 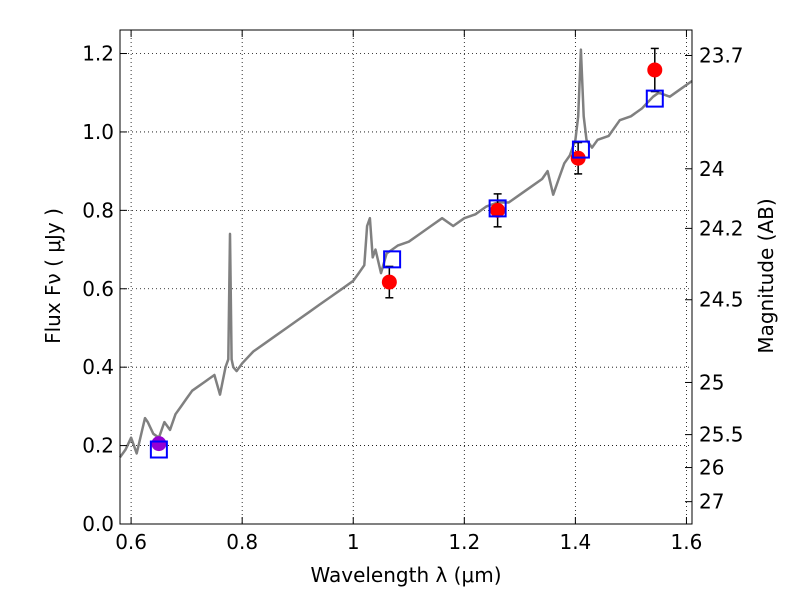 I want to click on x-tick-label: 0.8, so click(x=242, y=542).